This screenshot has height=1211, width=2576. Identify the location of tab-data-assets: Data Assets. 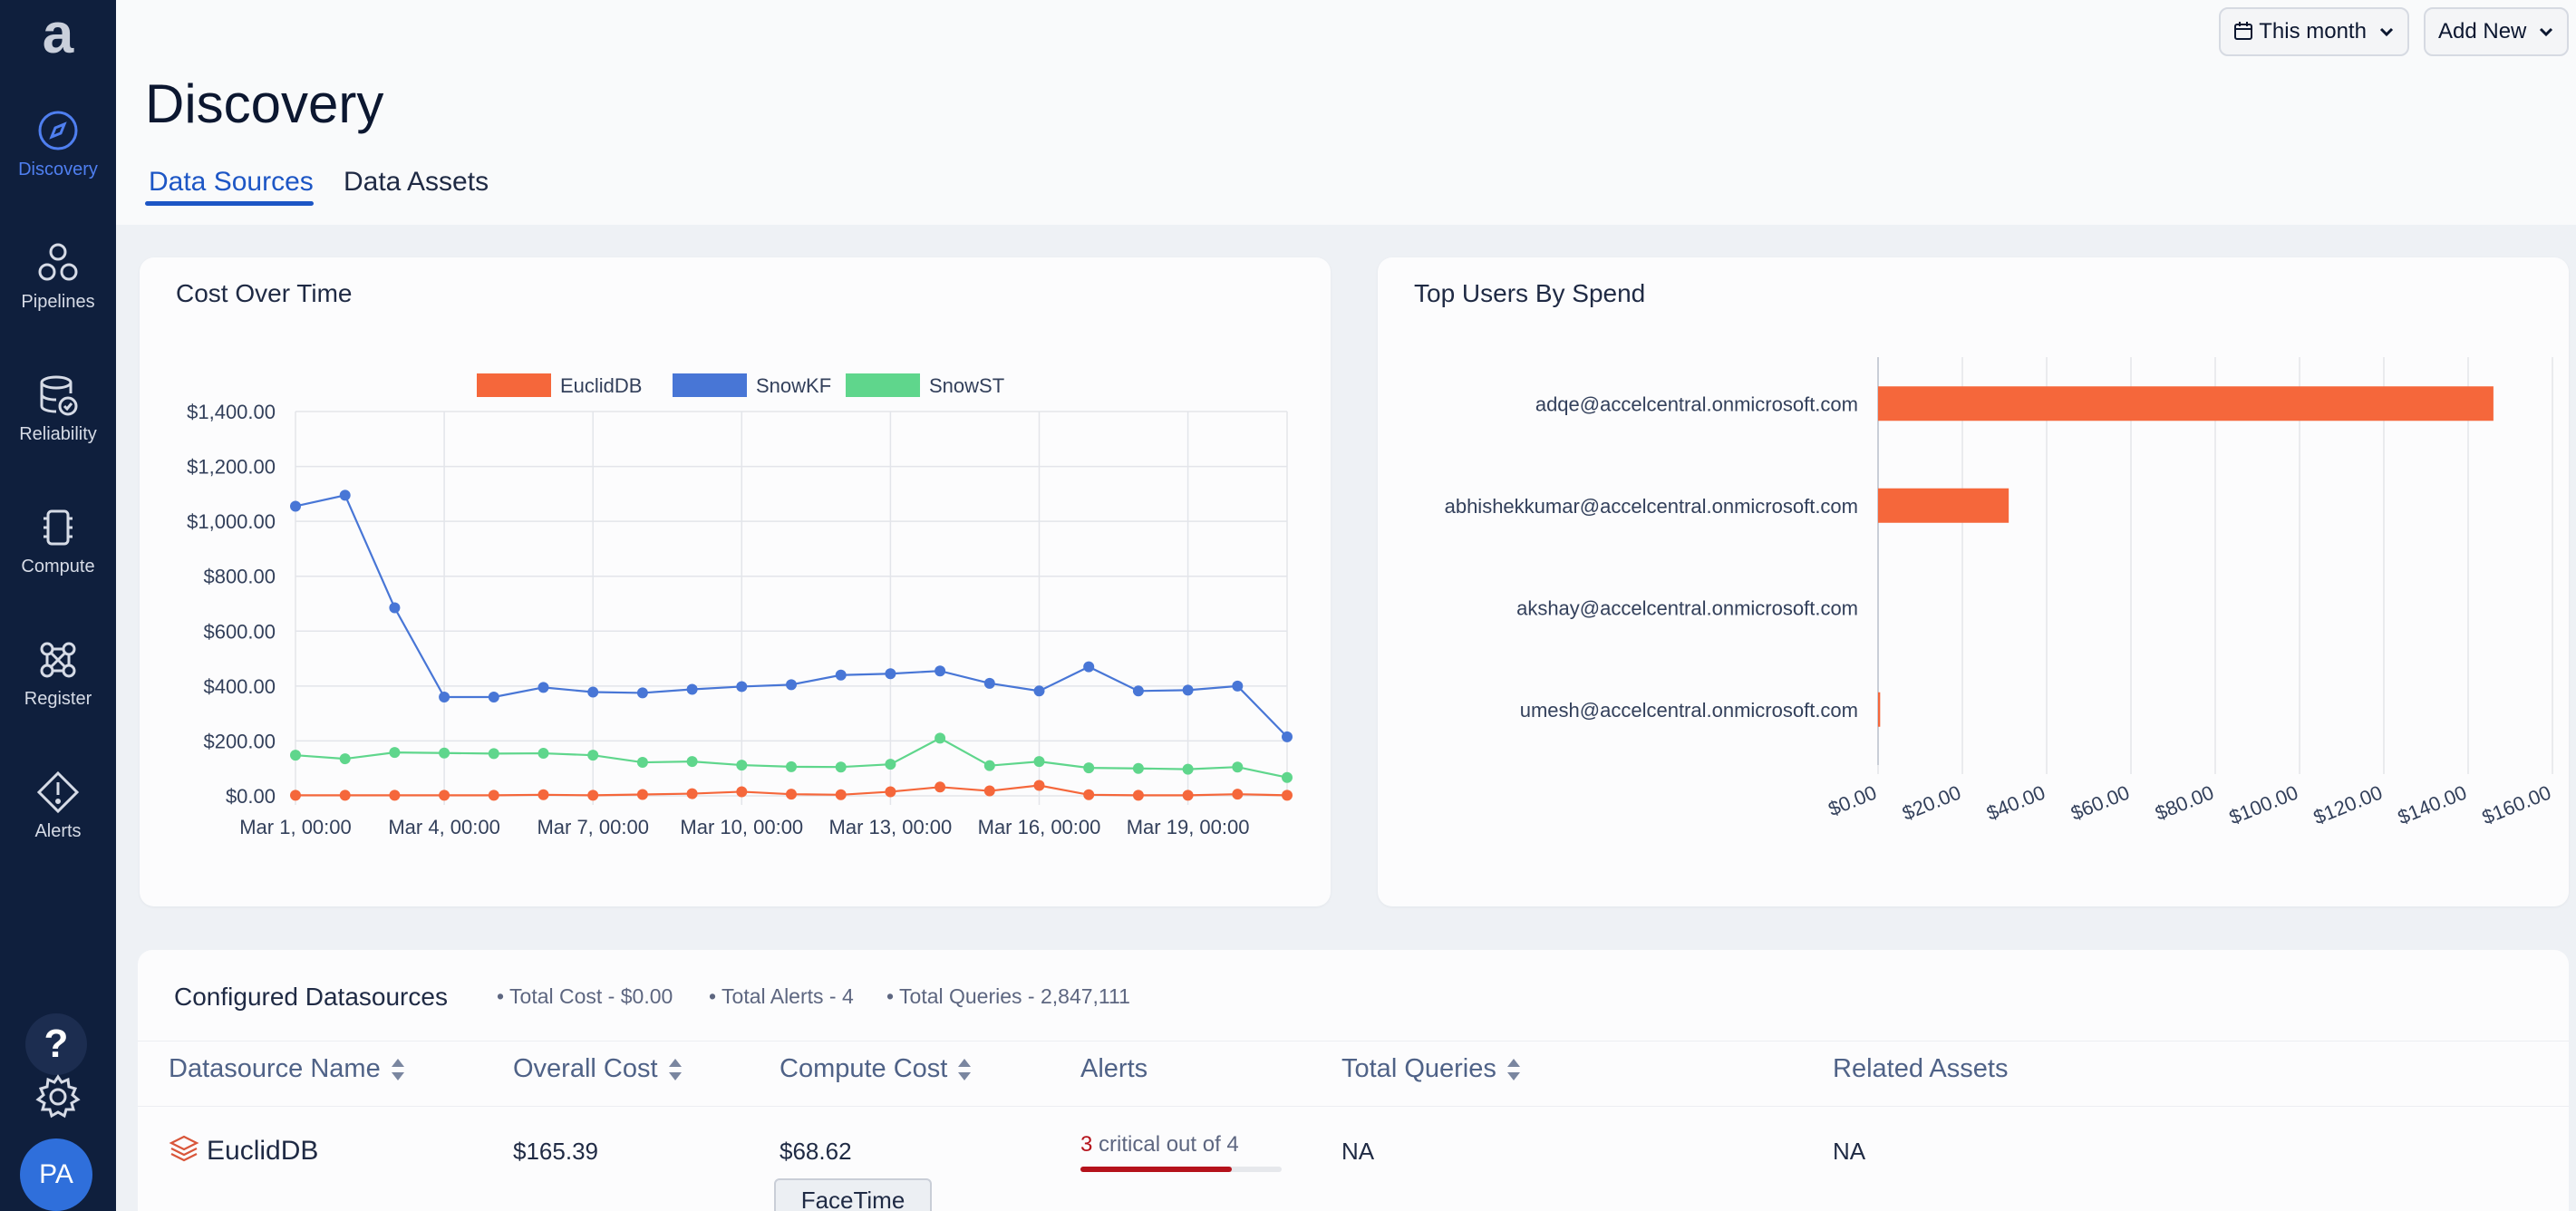
(416, 182).